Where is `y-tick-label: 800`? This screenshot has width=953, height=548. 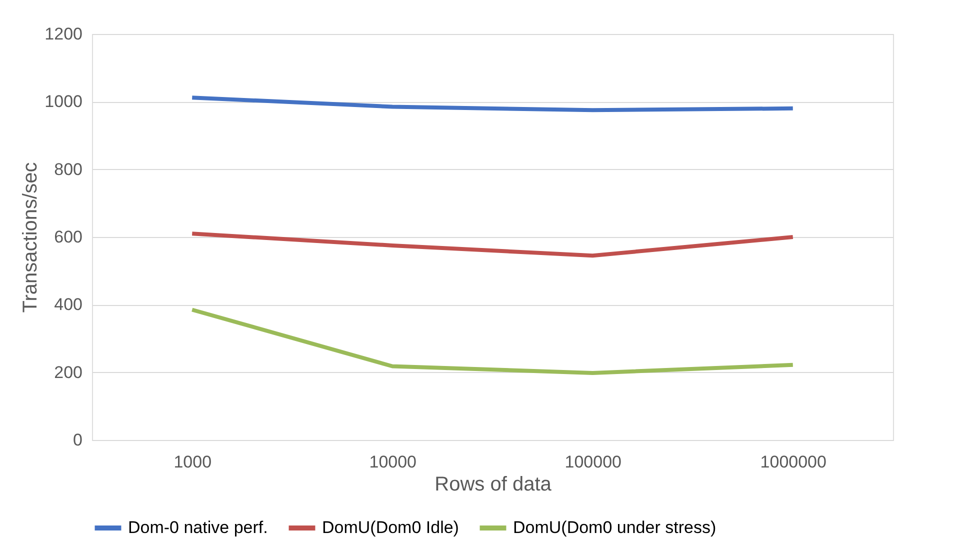
y-tick-label: 800 is located at coordinates (68, 169).